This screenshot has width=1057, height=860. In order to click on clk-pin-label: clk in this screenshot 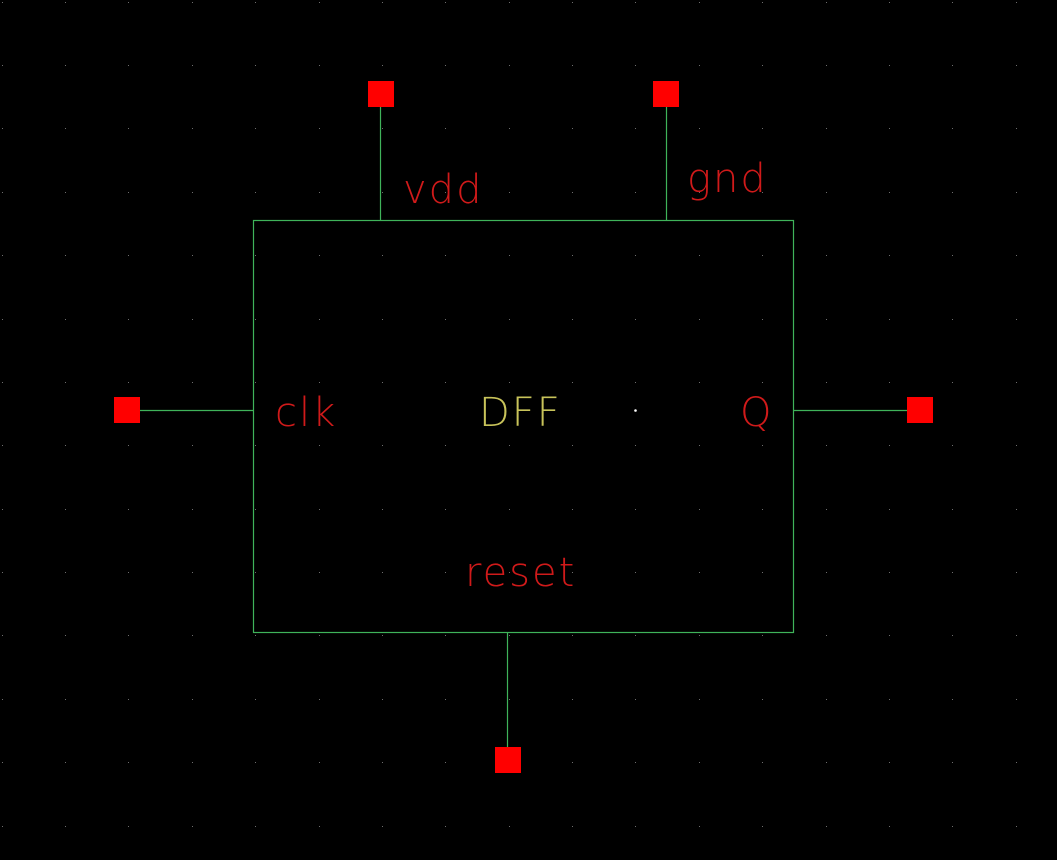, I will do `click(306, 413)`.